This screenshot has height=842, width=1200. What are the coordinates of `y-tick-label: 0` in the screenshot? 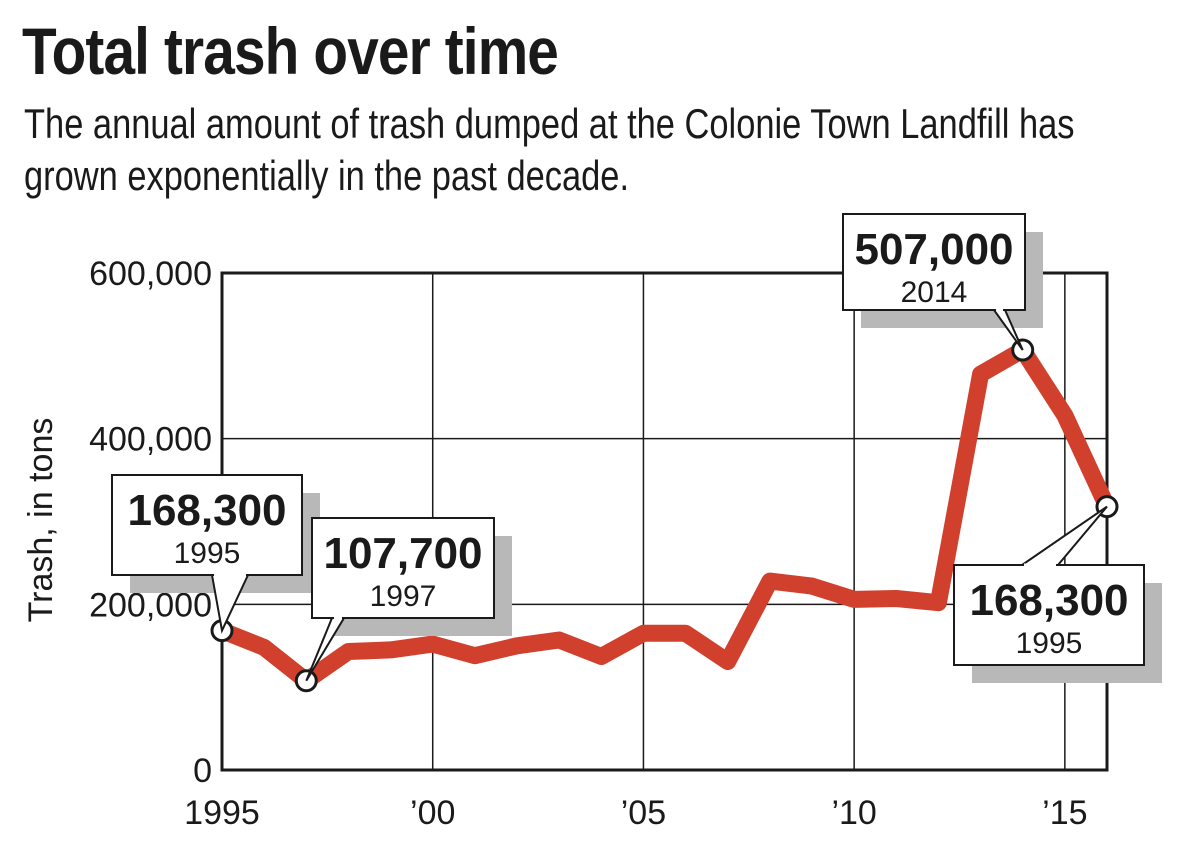 It's located at (202, 771).